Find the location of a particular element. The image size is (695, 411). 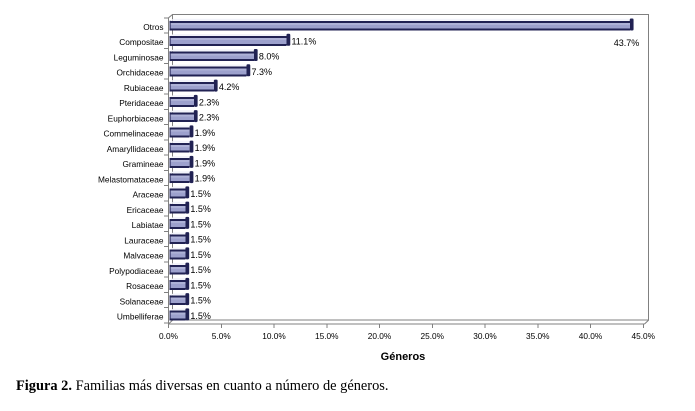

svg-text: Compositae is located at coordinates (141, 42).